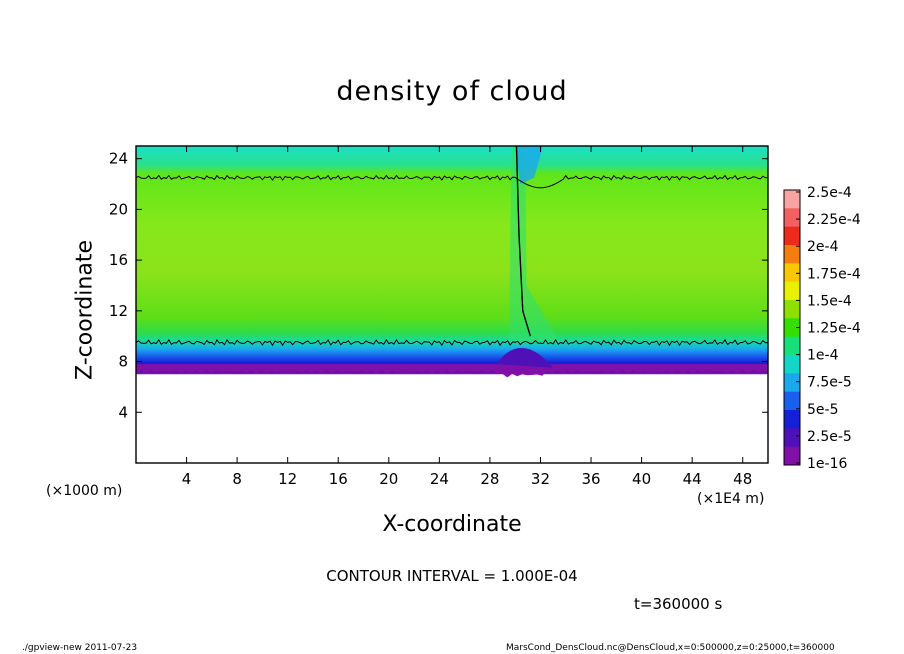 Image resolution: width=904 pixels, height=654 pixels. What do you see at coordinates (822, 410) in the screenshot?
I see `colorbar-label: 5e-5` at bounding box center [822, 410].